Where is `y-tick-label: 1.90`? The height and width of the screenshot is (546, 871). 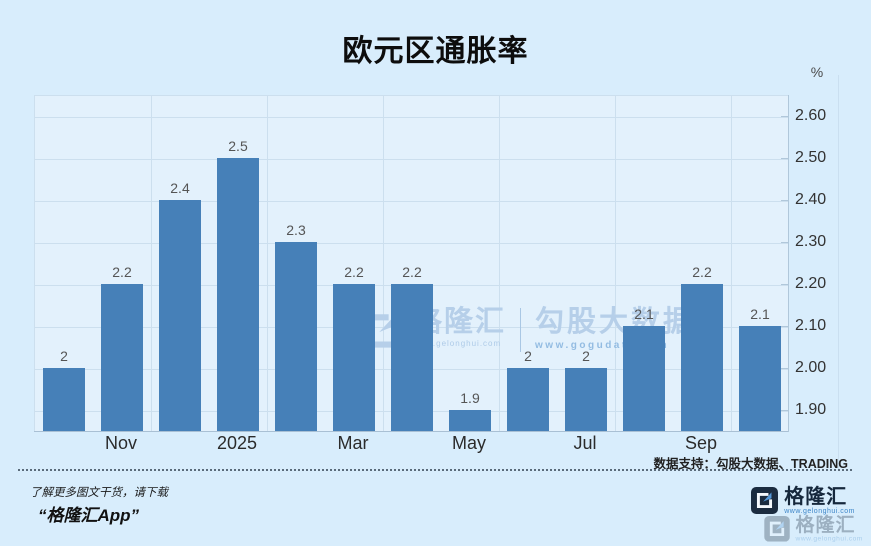
y-tick-label: 1.90 is located at coordinates (811, 409).